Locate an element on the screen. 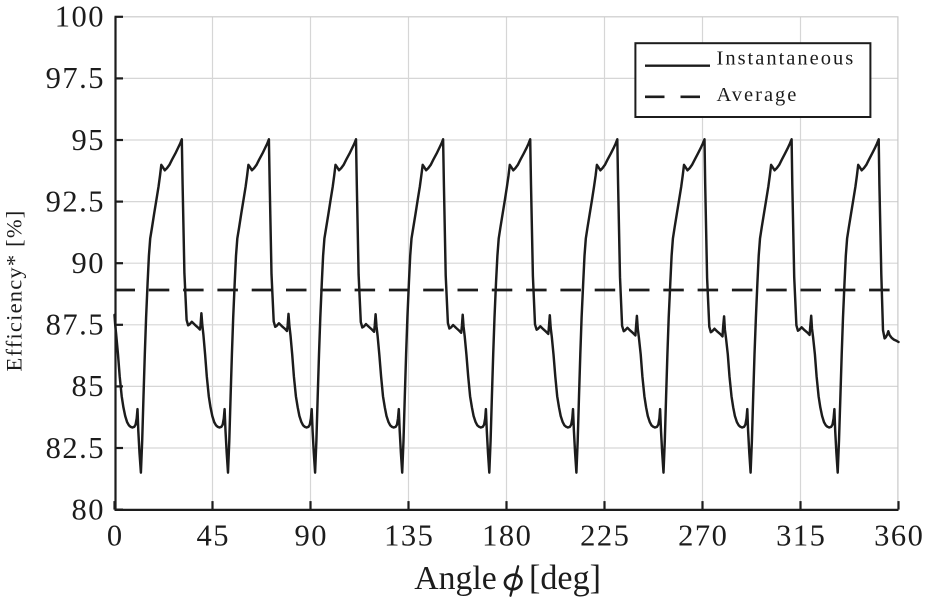 Image resolution: width=925 pixels, height=604 pixels. svg-text: 85 is located at coordinates (89, 386).